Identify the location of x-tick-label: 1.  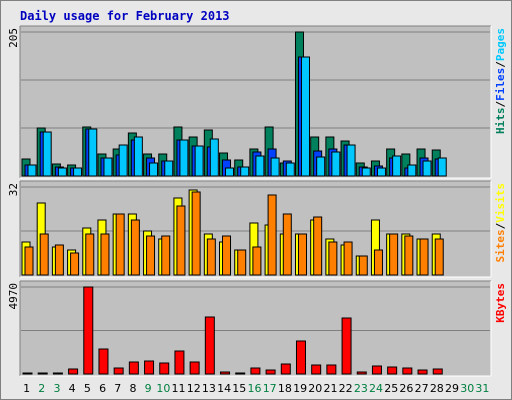
(26, 388).